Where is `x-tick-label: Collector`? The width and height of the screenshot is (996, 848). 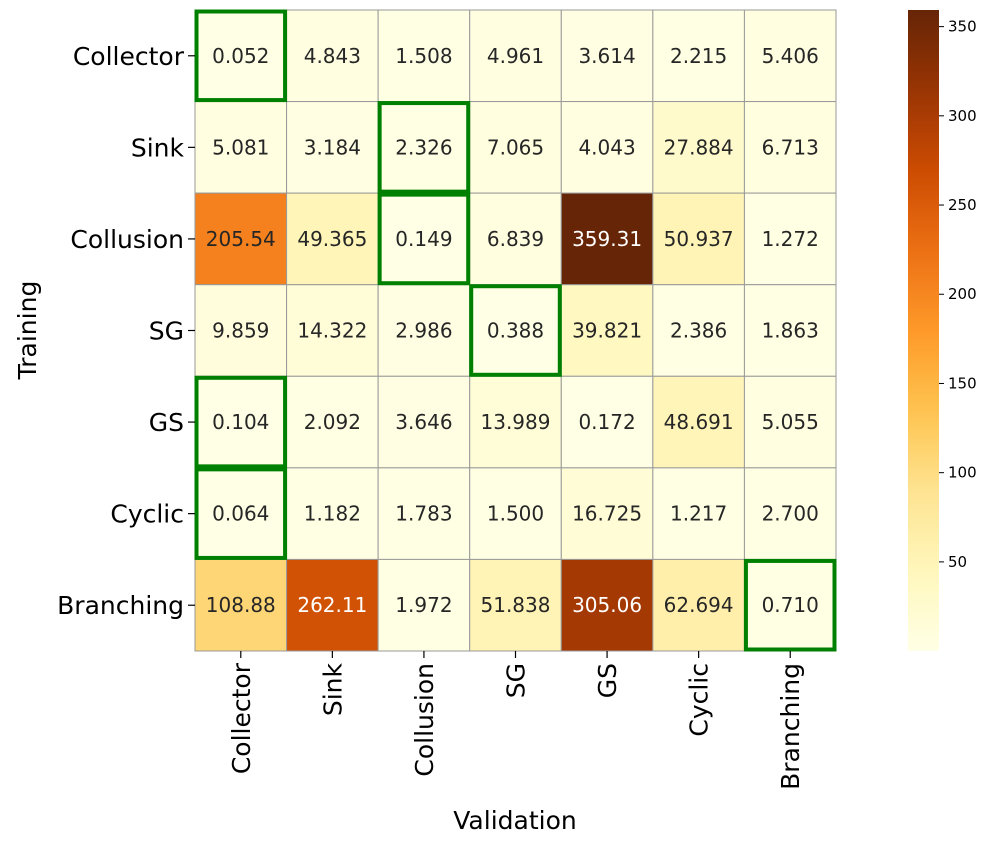 x-tick-label: Collector is located at coordinates (241, 718).